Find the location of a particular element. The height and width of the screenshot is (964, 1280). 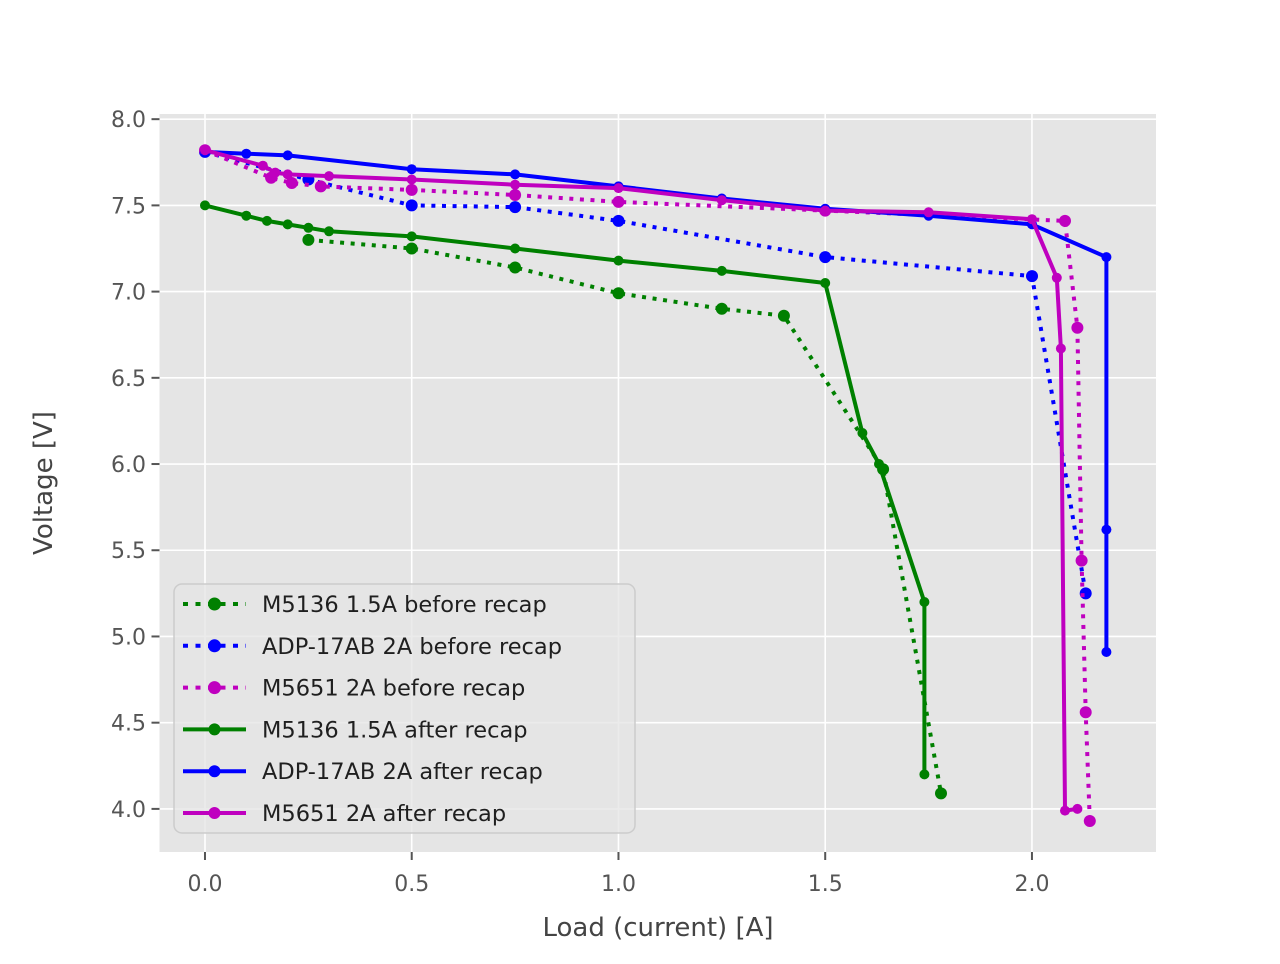

y-tick-label: 6.5 is located at coordinates (128, 379).